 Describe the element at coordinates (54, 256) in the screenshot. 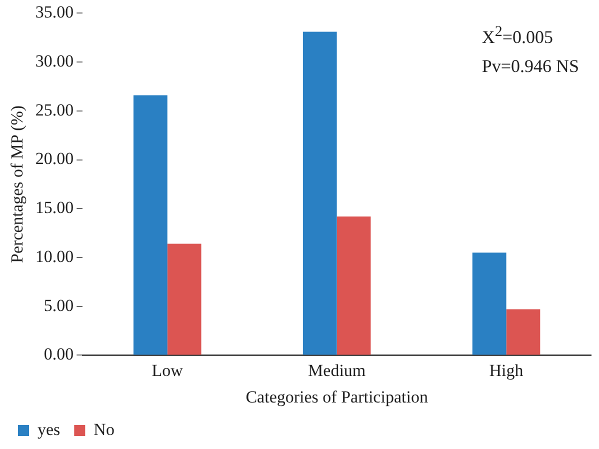

I see `y-tick-label: 10.00` at that location.